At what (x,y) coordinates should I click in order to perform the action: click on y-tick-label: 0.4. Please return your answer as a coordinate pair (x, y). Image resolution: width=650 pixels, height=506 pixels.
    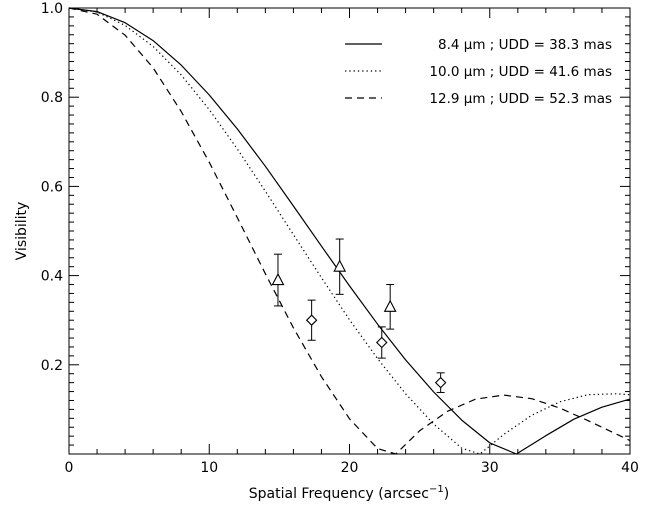
    Looking at the image, I should click on (52, 277).